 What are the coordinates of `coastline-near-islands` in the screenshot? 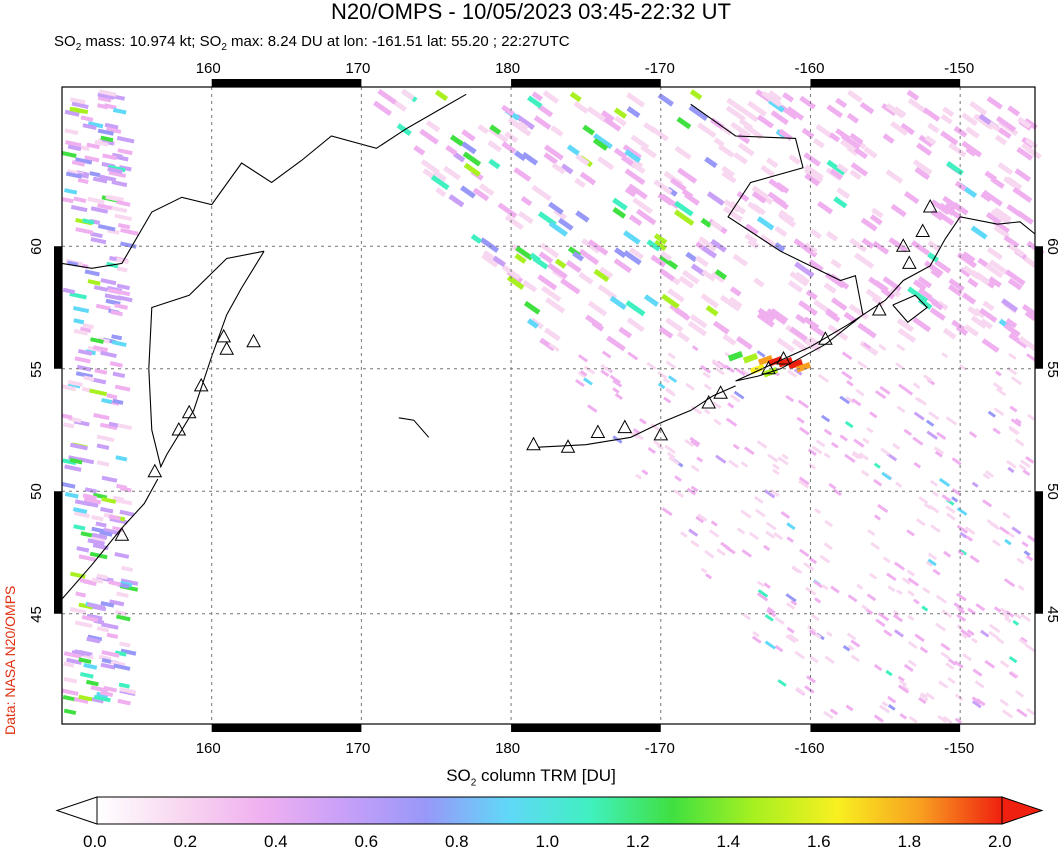 It's located at (414, 427).